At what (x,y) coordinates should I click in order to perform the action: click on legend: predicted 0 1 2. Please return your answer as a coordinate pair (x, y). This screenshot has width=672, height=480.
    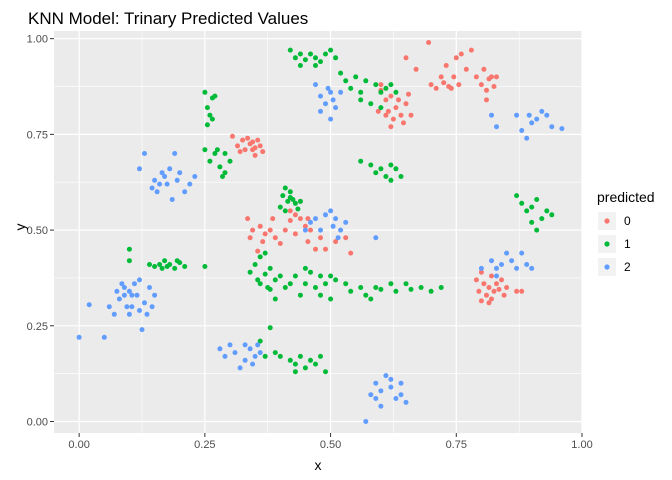
    Looking at the image, I should click on (626, 232).